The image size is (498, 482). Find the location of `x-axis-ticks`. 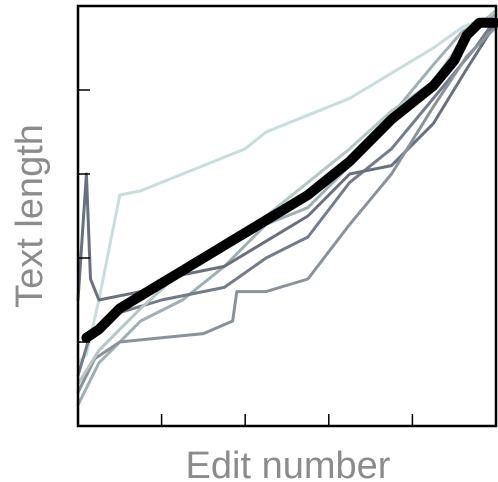

x-axis-ticks is located at coordinates (287, 420).